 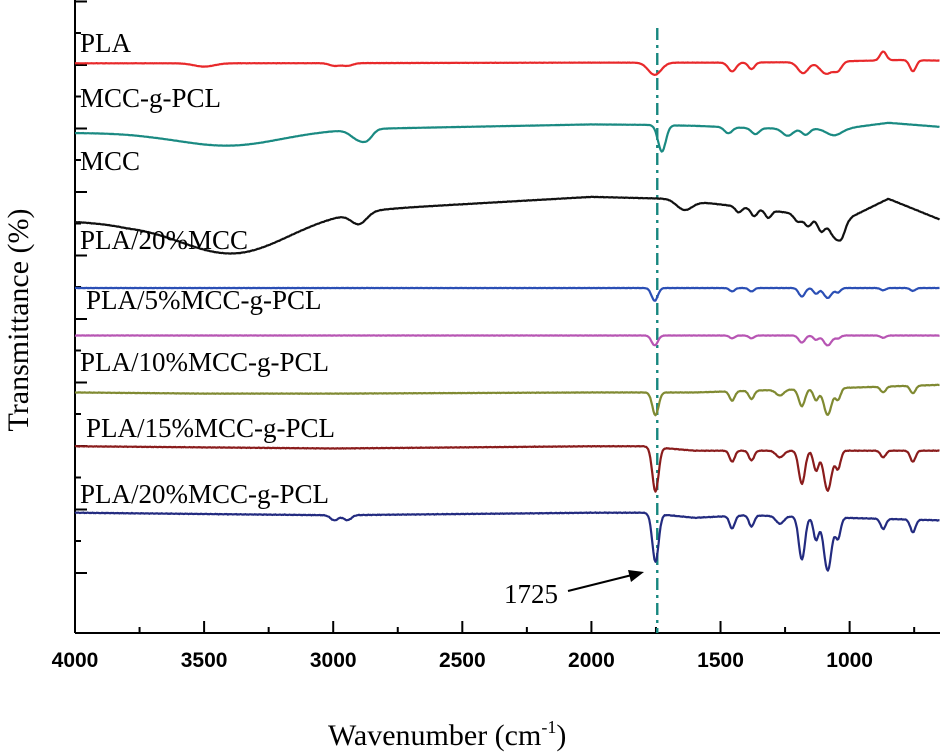 I want to click on x-tick-label-3000: 3000, so click(x=333, y=660).